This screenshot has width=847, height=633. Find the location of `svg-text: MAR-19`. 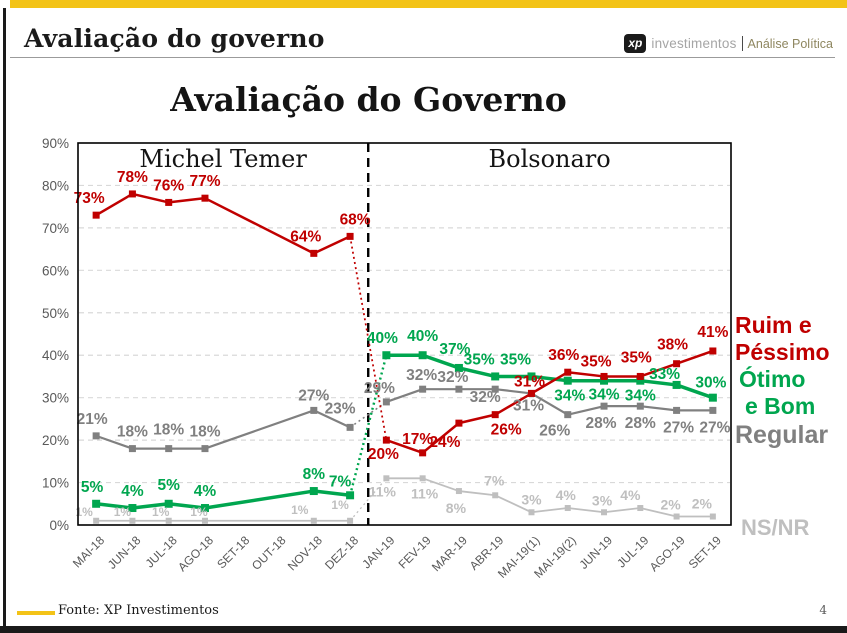

svg-text: MAR-19 is located at coordinates (449, 553).